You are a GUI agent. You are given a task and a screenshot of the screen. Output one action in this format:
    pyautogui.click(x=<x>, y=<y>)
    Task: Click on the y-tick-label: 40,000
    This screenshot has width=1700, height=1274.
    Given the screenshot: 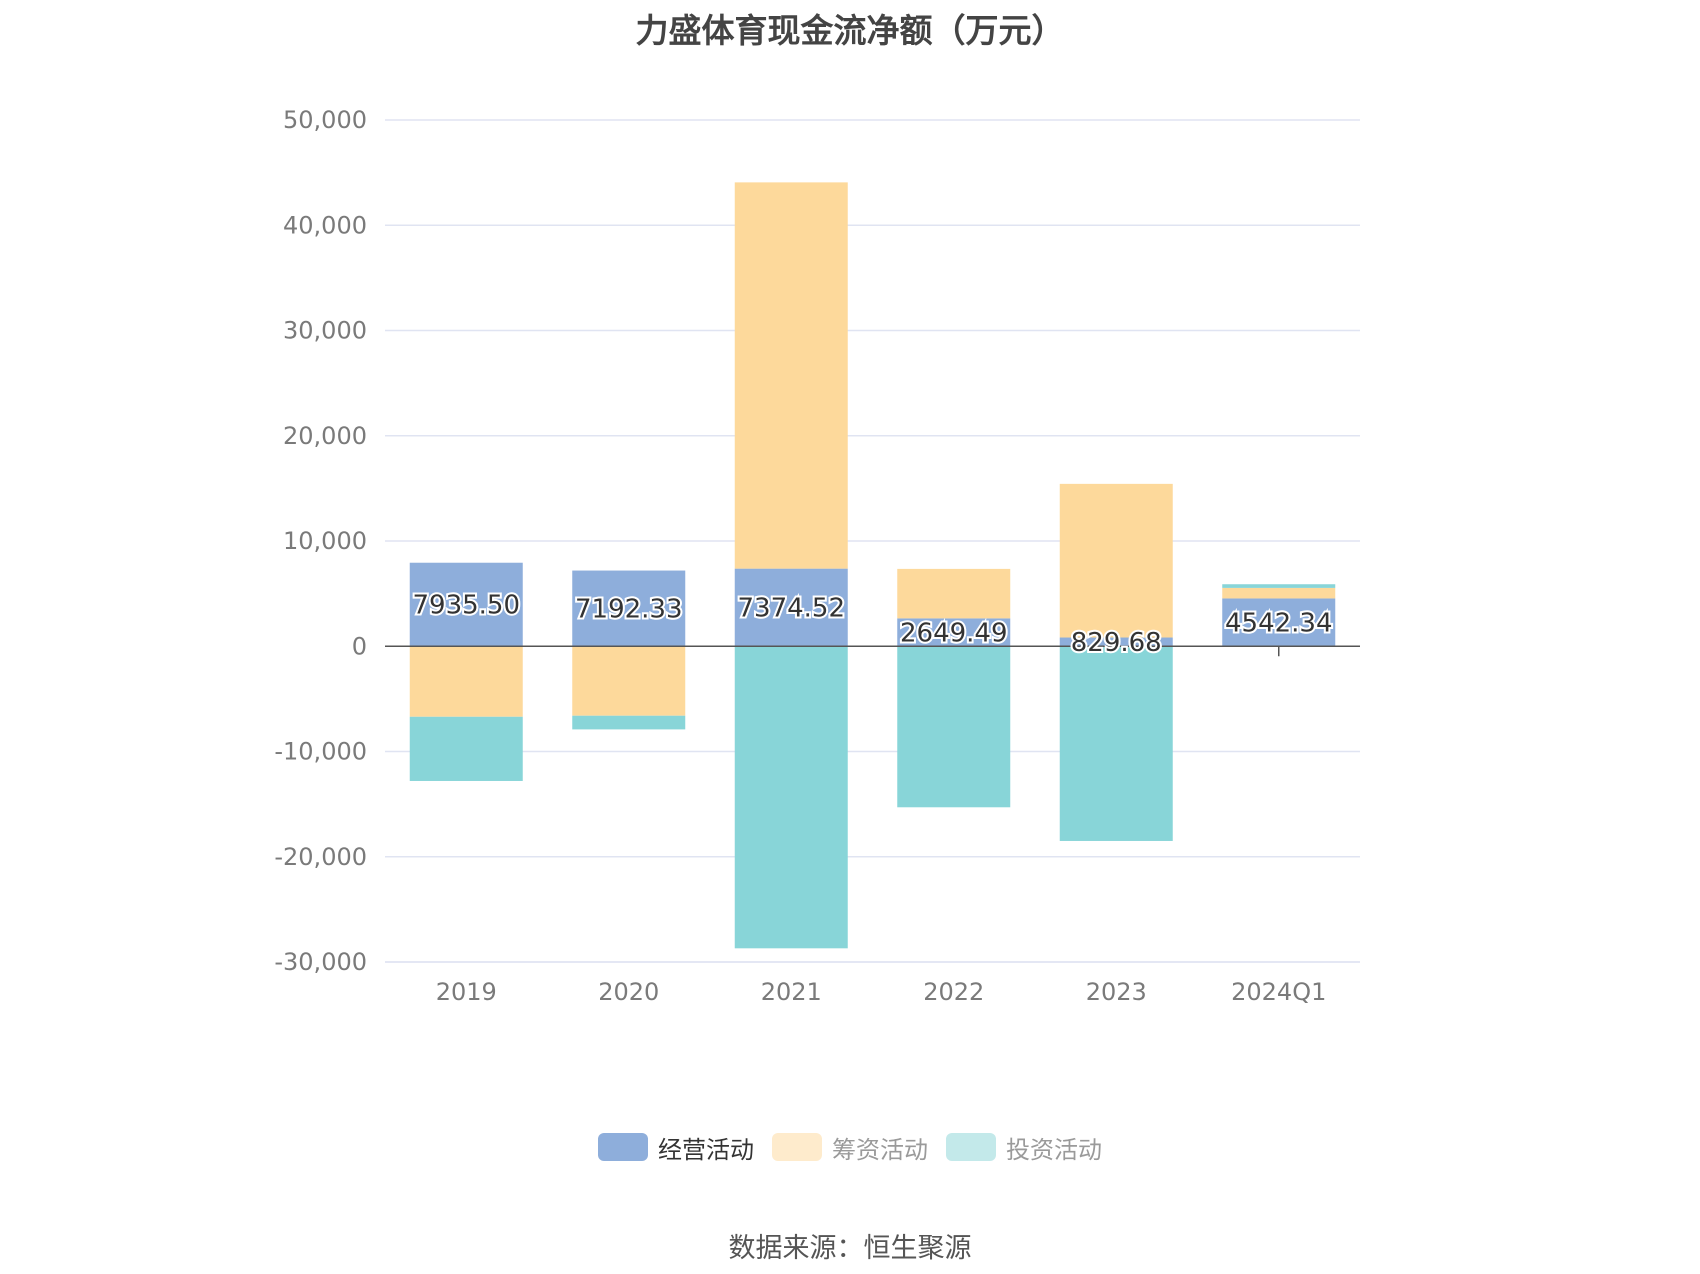 What is the action you would take?
    pyautogui.click(x=325, y=225)
    